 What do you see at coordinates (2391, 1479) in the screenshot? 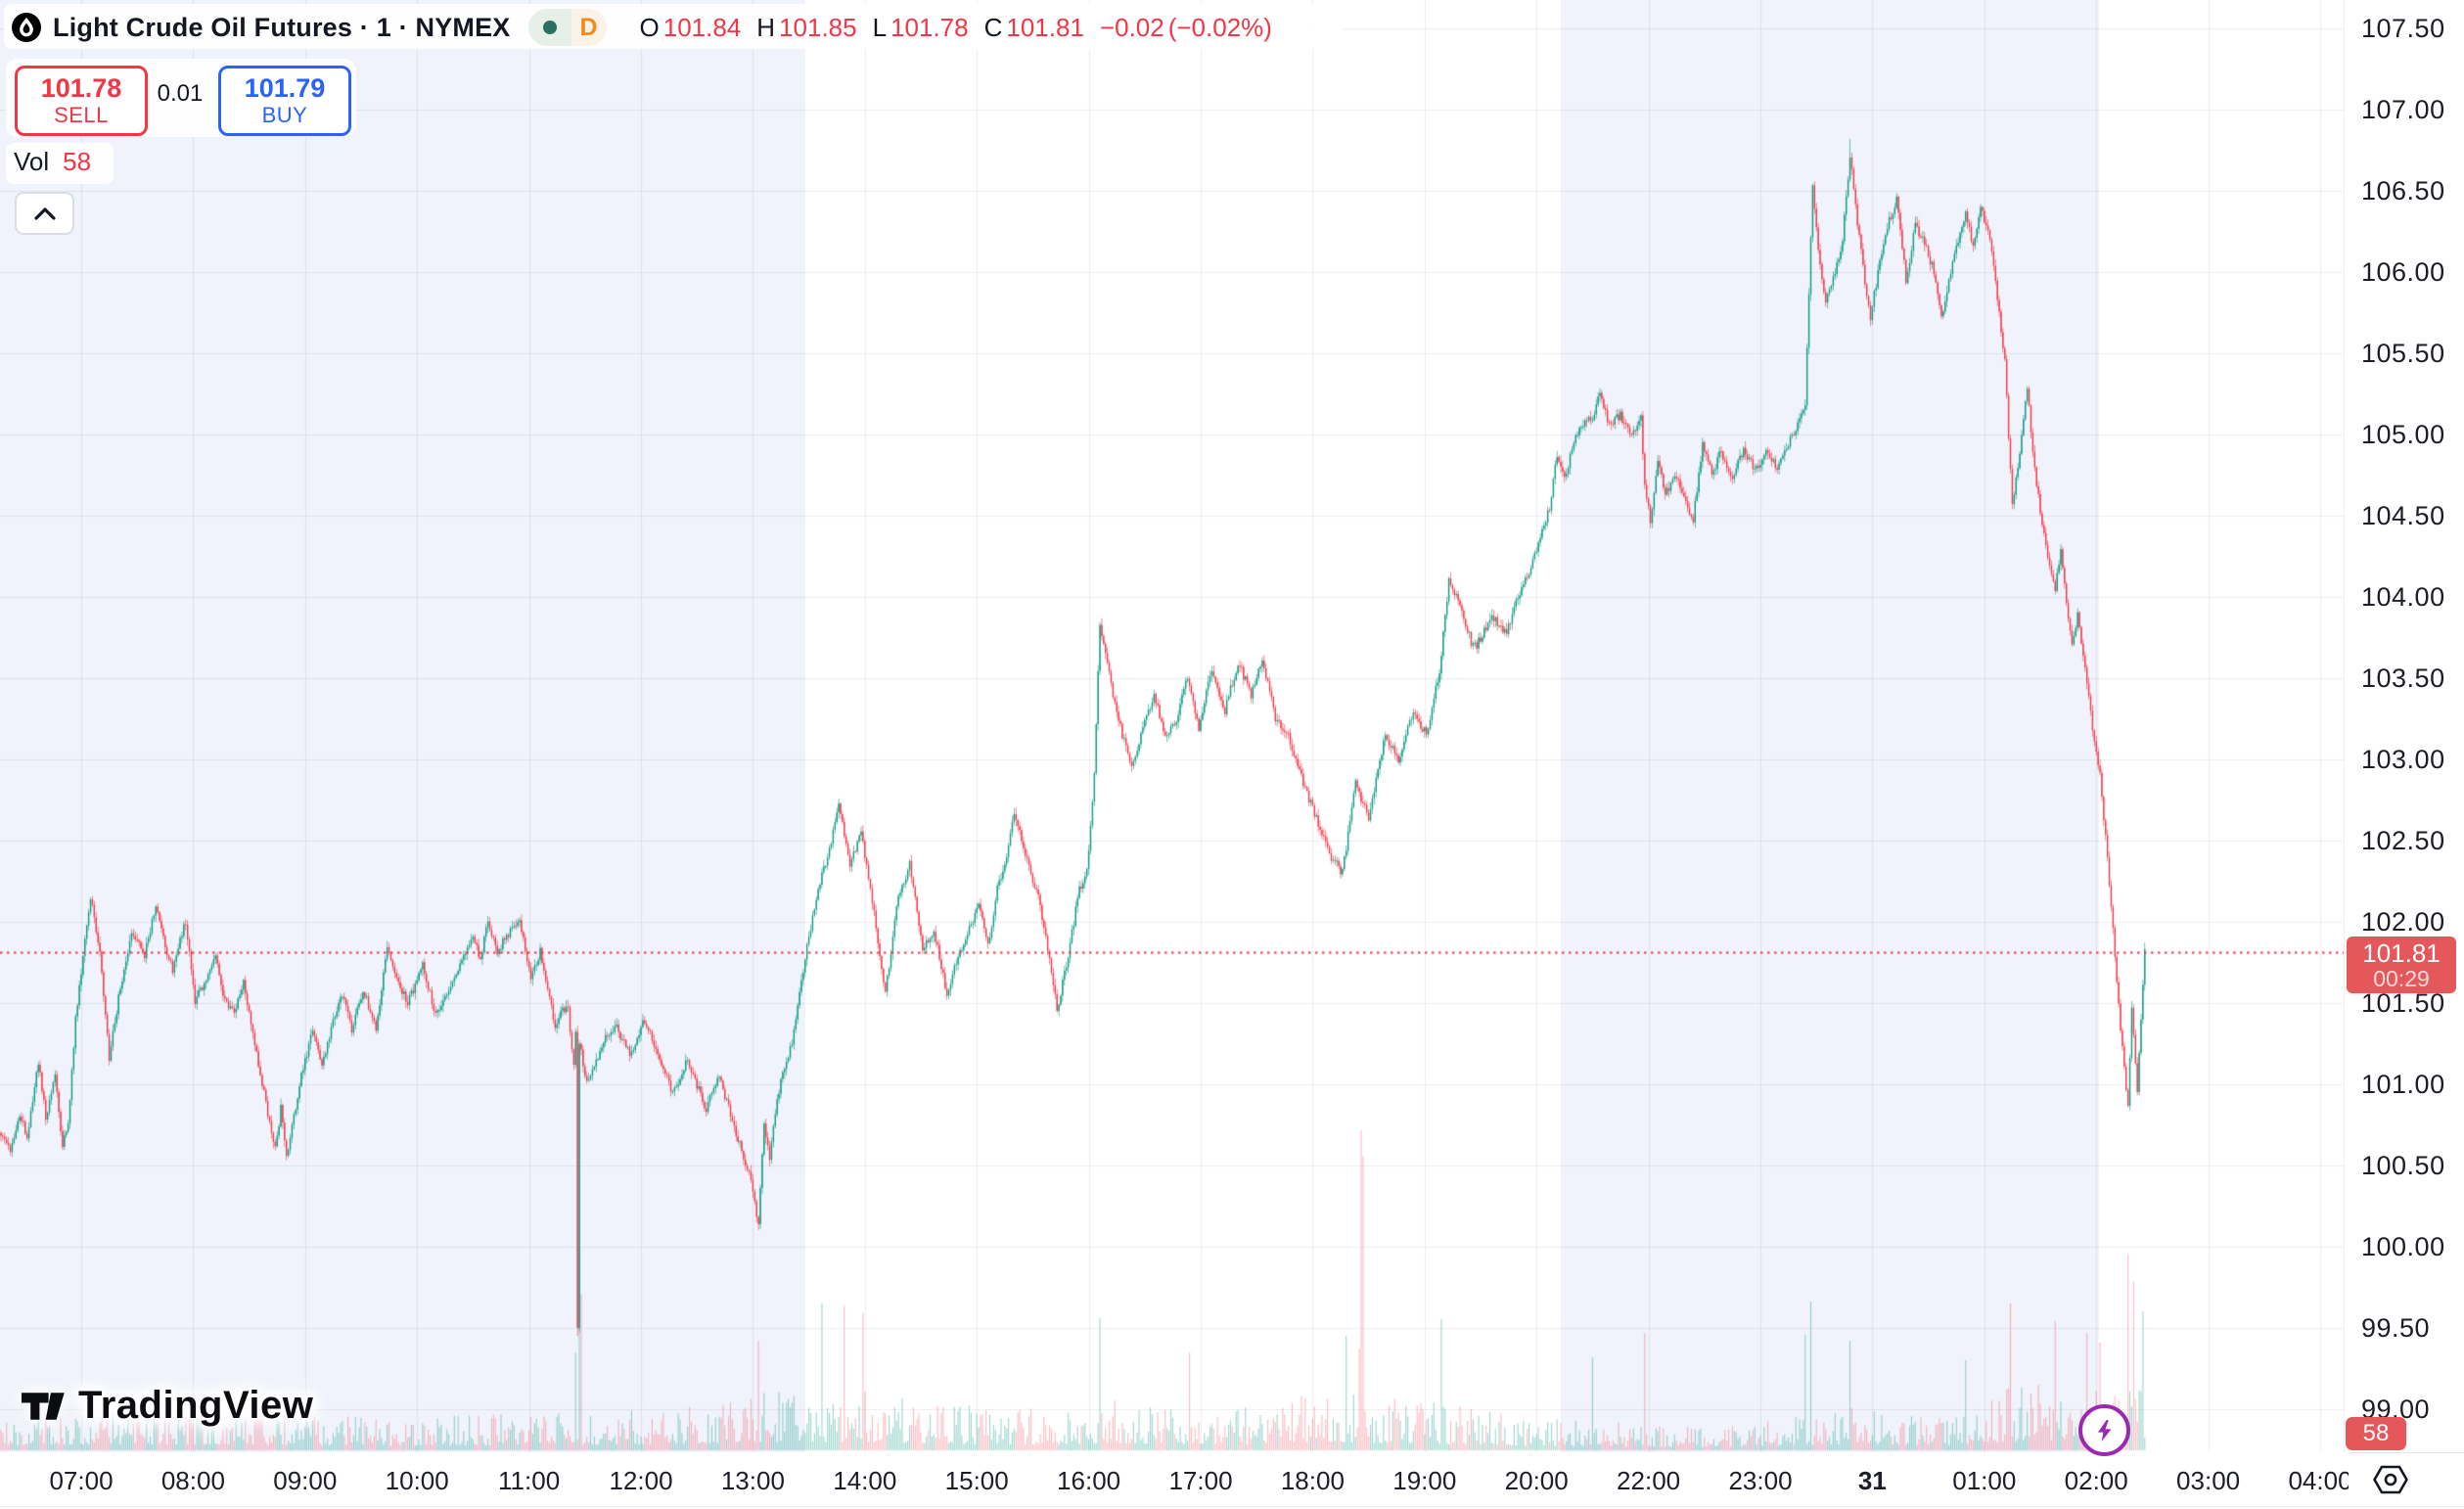
I see `chart-settings-icon` at bounding box center [2391, 1479].